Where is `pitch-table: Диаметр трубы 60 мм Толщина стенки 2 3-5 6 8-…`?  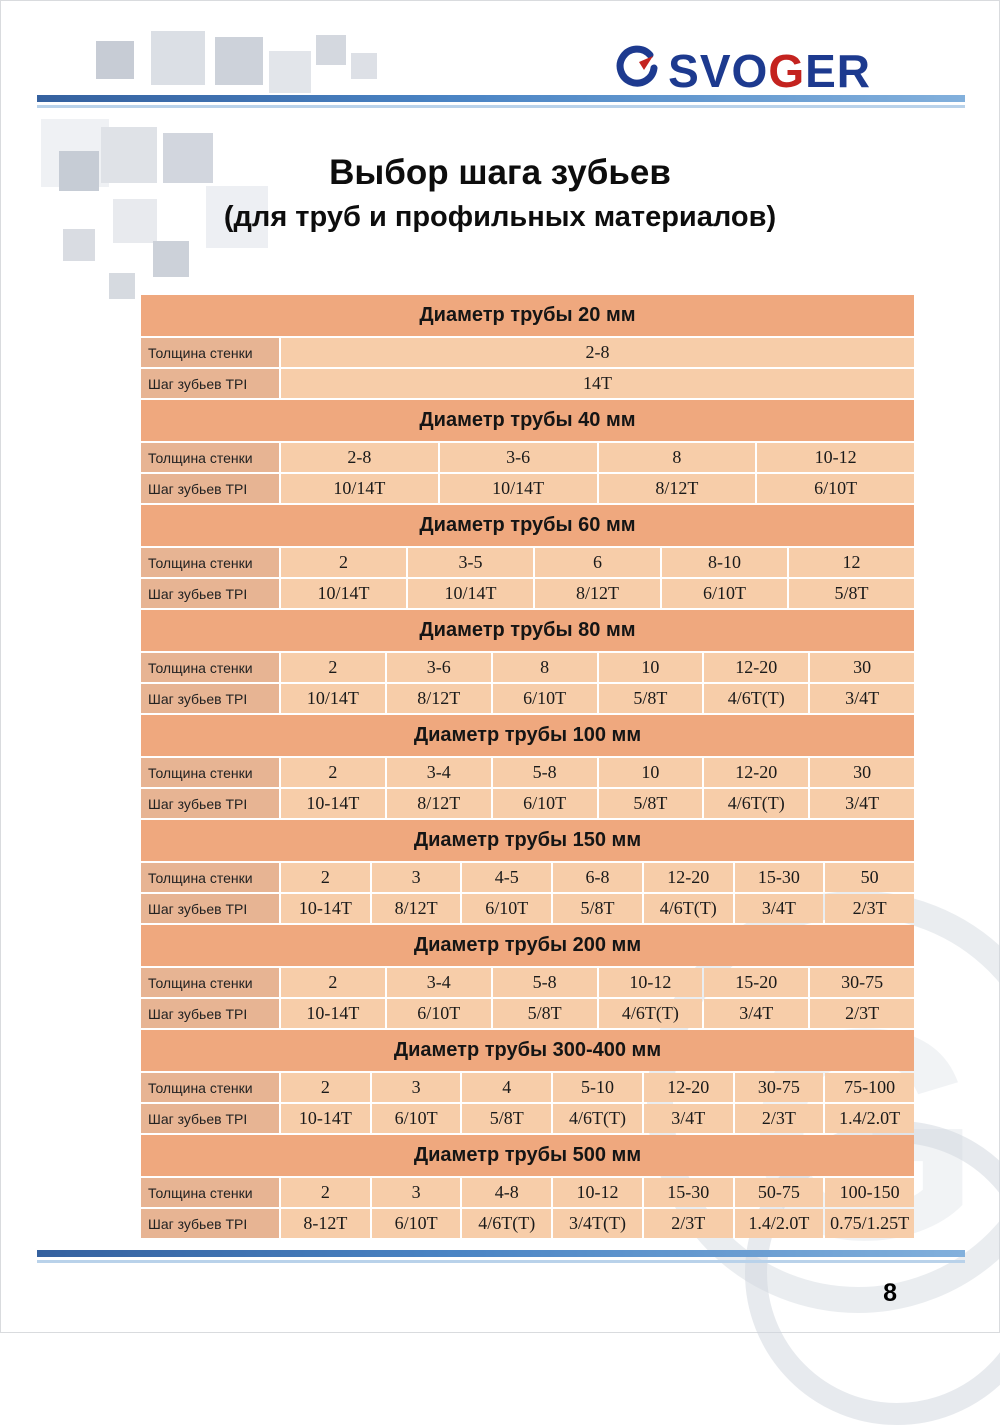
pitch-table: Диаметр трубы 60 мм Толщина стенки 2 3-5 6 8-… is located at coordinates (527, 556).